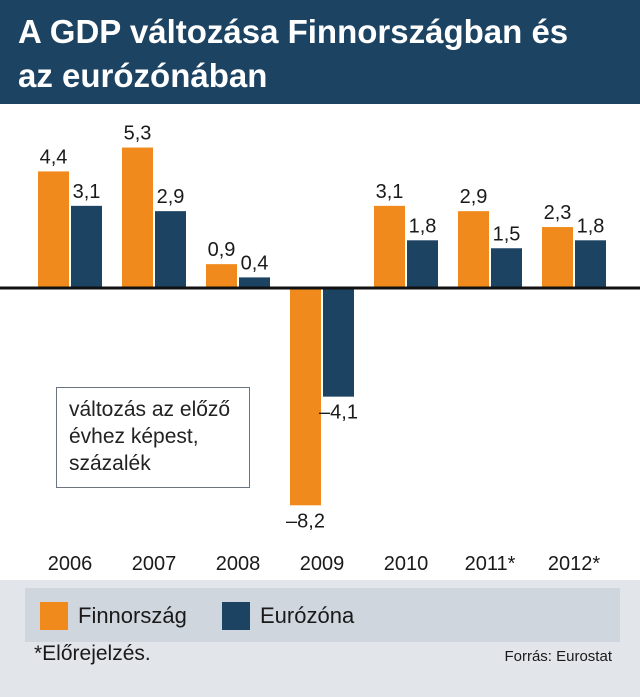  What do you see at coordinates (238, 564) in the screenshot?
I see `x-tick-label-2: 2008` at bounding box center [238, 564].